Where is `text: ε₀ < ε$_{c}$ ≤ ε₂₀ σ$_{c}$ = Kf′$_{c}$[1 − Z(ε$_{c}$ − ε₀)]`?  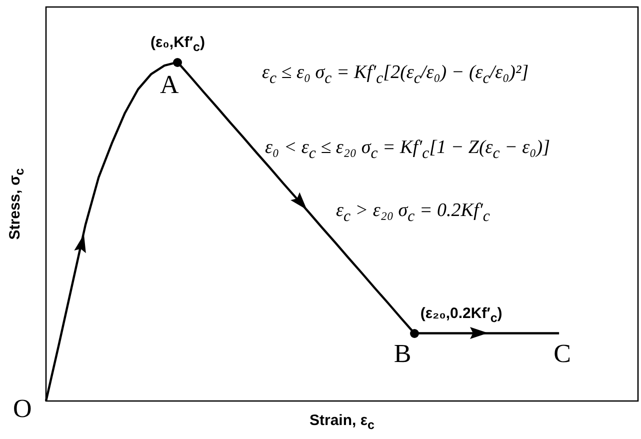 text: ε₀ < ε$_{c}$ ≤ ε₂₀ σ$_{c}$ = Kf′$_{c}$[1 − Z(ε$_{c}$ − ε₀)] is located at coordinates (407, 149).